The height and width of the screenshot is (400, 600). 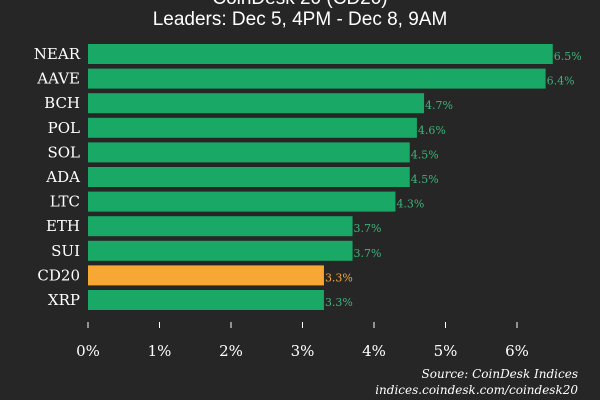 I want to click on bar-eth, so click(x=220, y=226).